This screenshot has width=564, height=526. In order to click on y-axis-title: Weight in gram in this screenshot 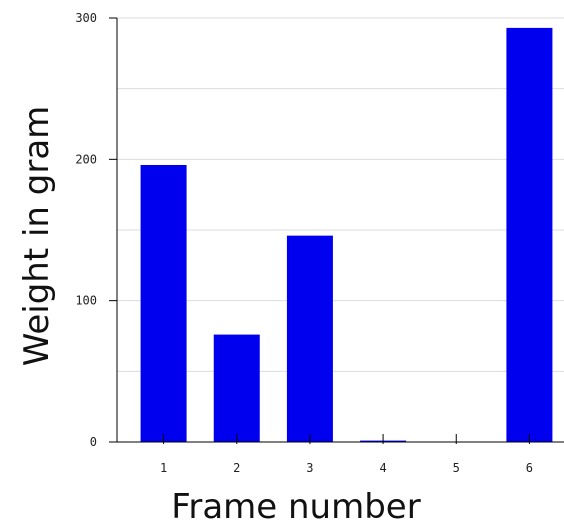, I will do `click(37, 236)`.